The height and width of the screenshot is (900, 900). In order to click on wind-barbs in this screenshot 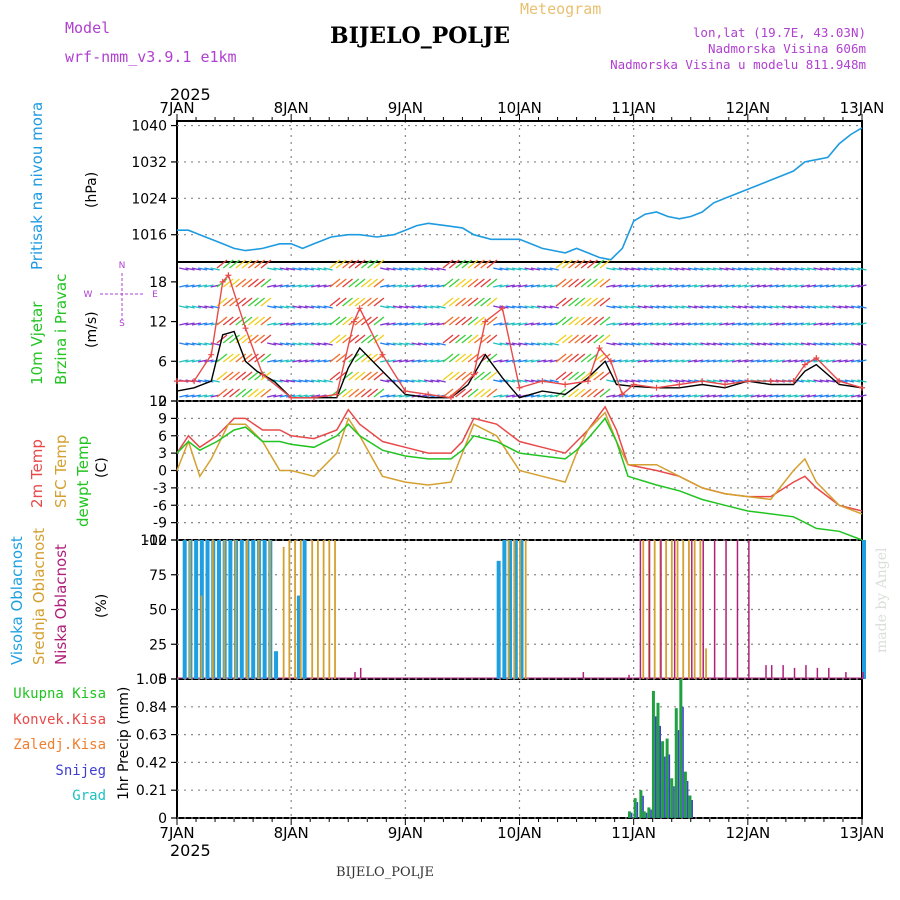, I will do `click(523, 328)`.